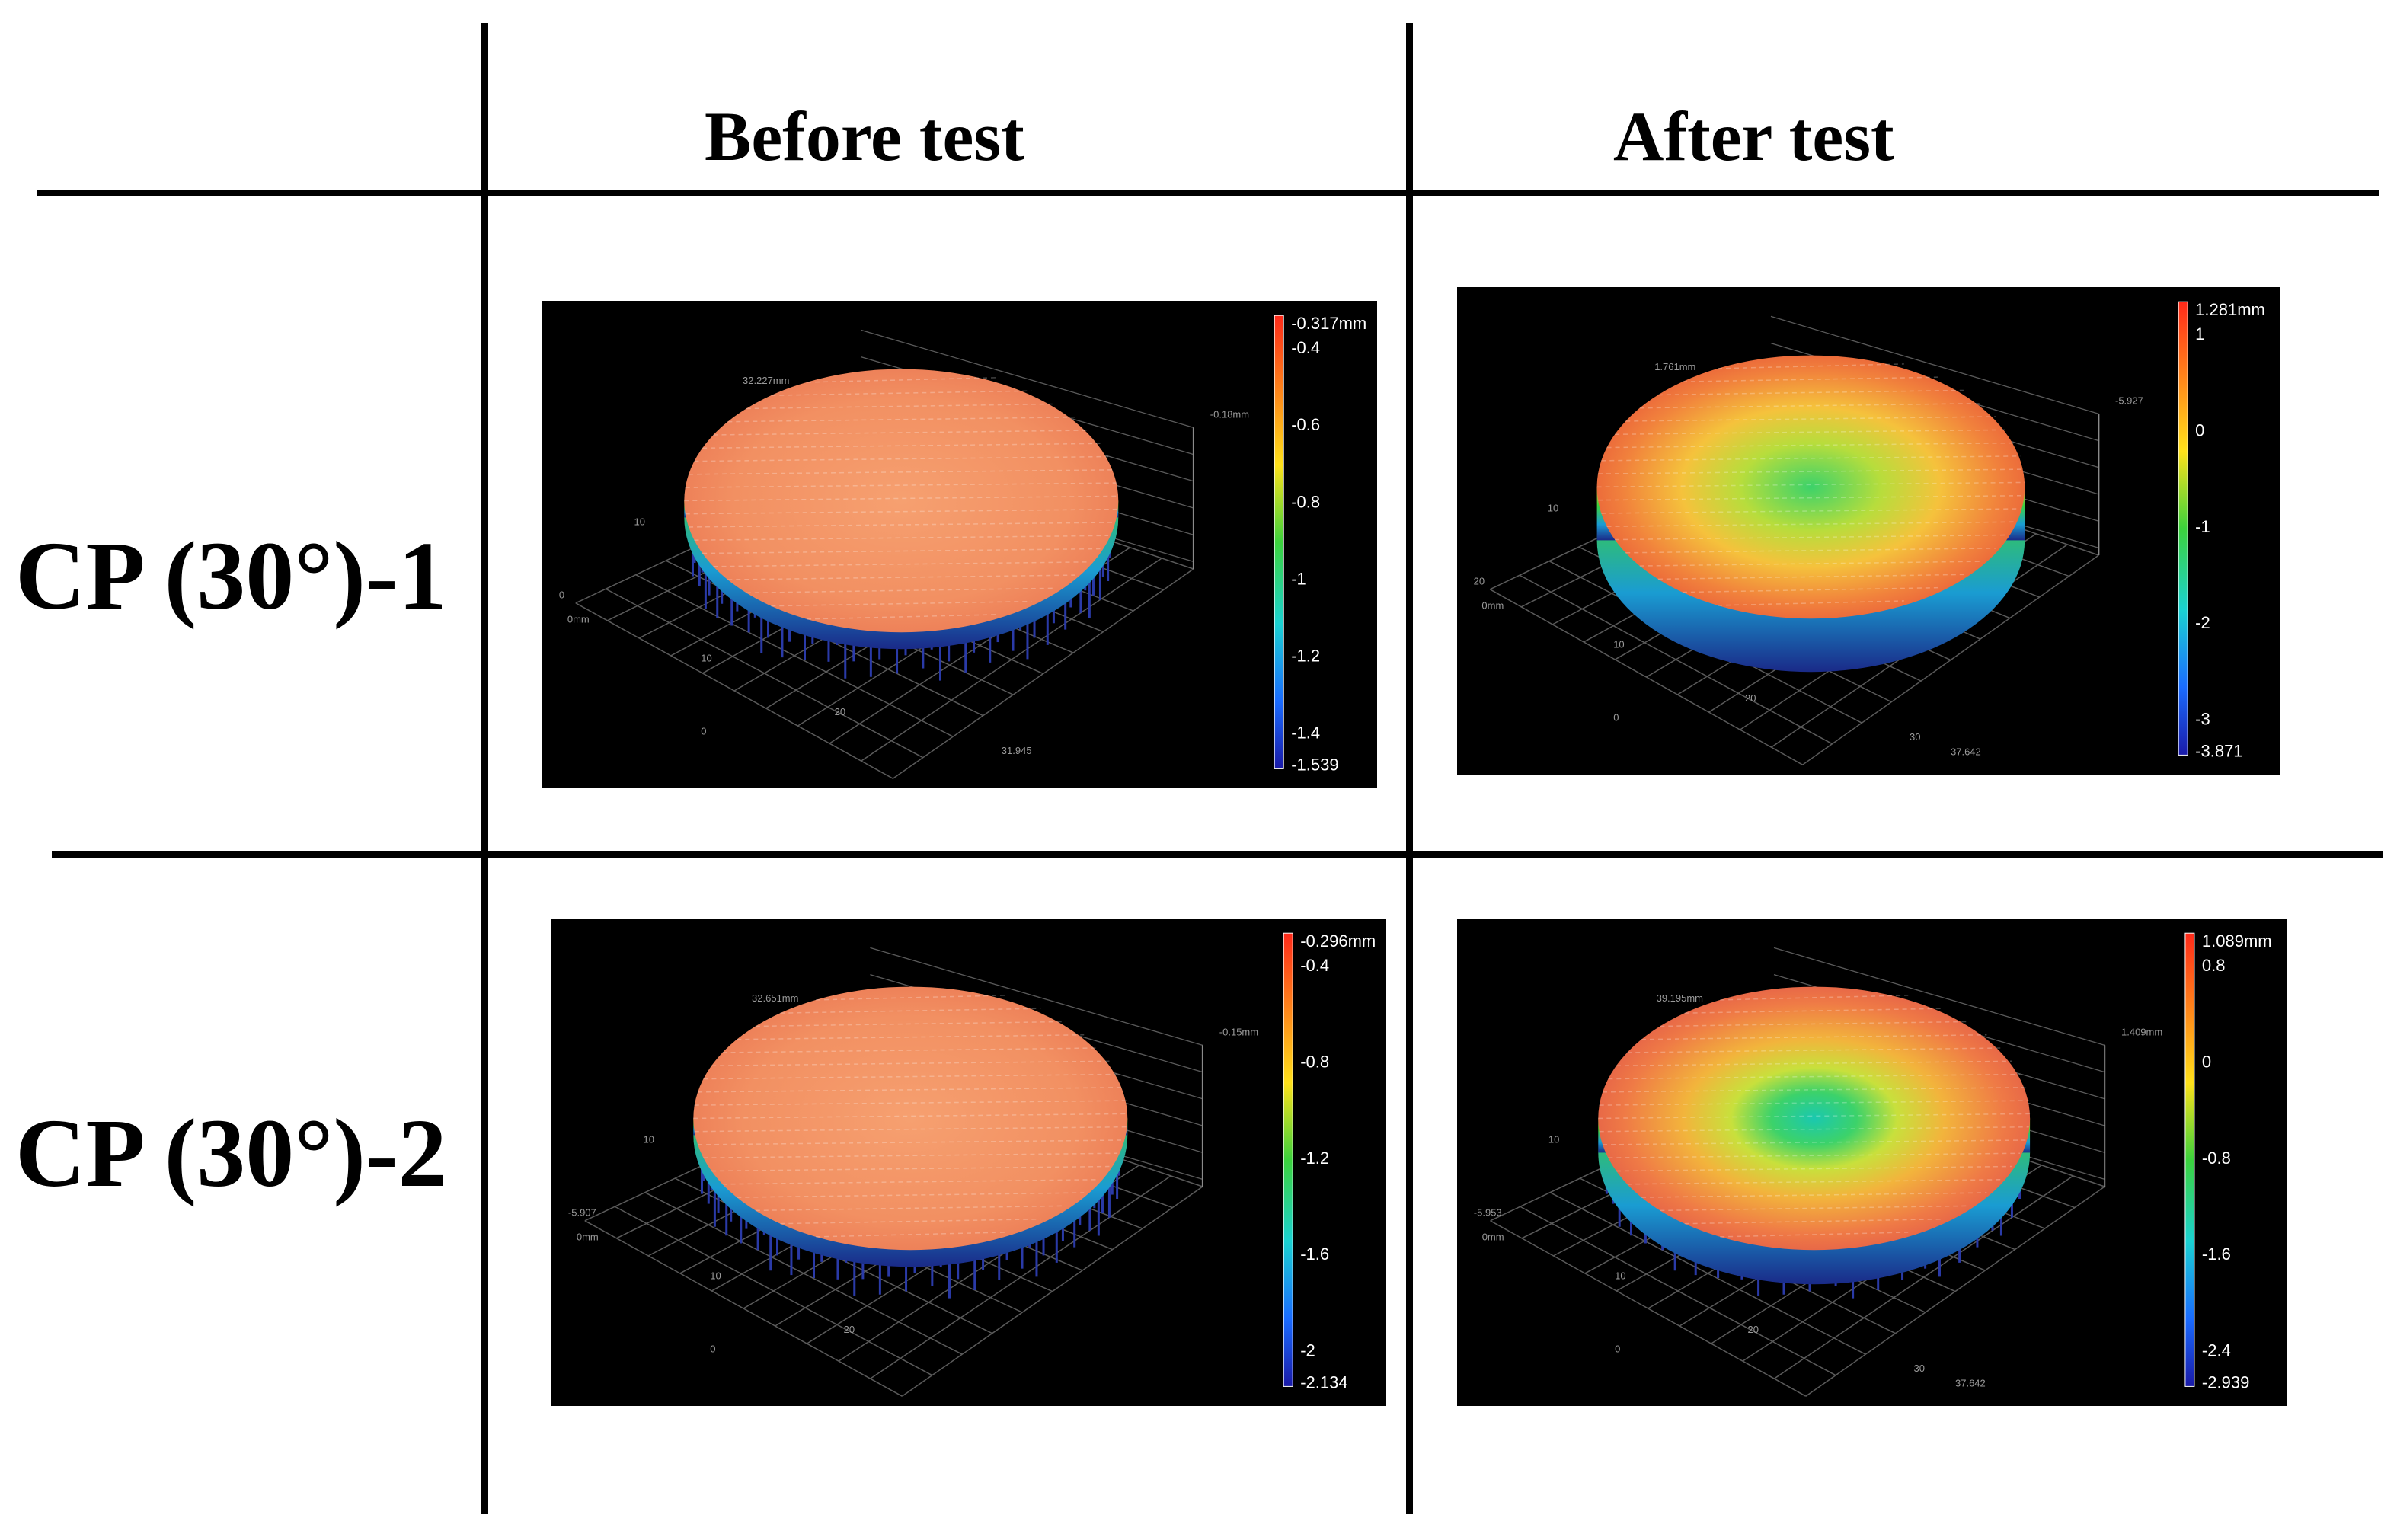 Image resolution: width=2397 pixels, height=1540 pixels. I want to click on colorbar-tick-label: -2.4, so click(2216, 1349).